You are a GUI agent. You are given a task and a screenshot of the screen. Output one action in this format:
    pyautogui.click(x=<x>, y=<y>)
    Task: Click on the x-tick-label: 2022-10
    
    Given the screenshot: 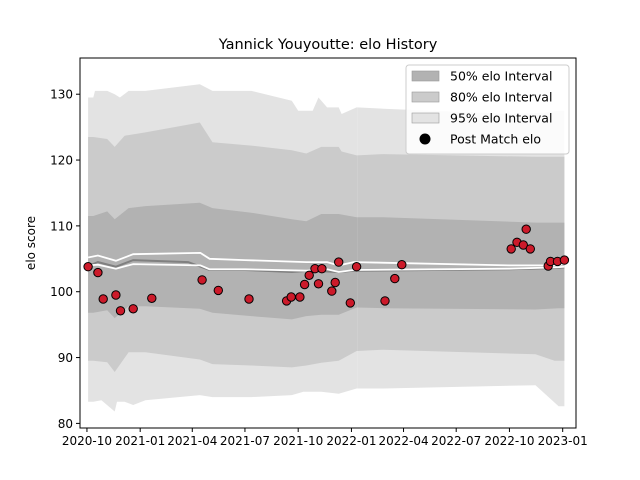 What is the action you would take?
    pyautogui.click(x=509, y=441)
    